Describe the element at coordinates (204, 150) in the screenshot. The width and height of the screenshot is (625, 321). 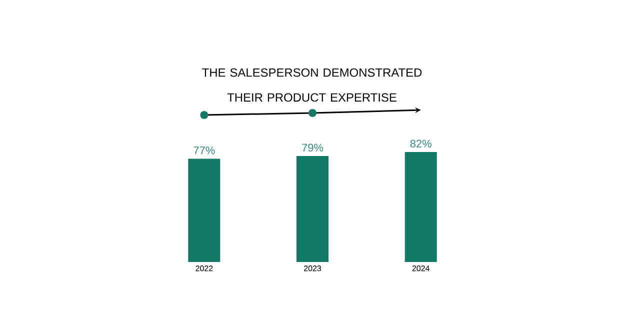
I see `data-label: 77%` at that location.